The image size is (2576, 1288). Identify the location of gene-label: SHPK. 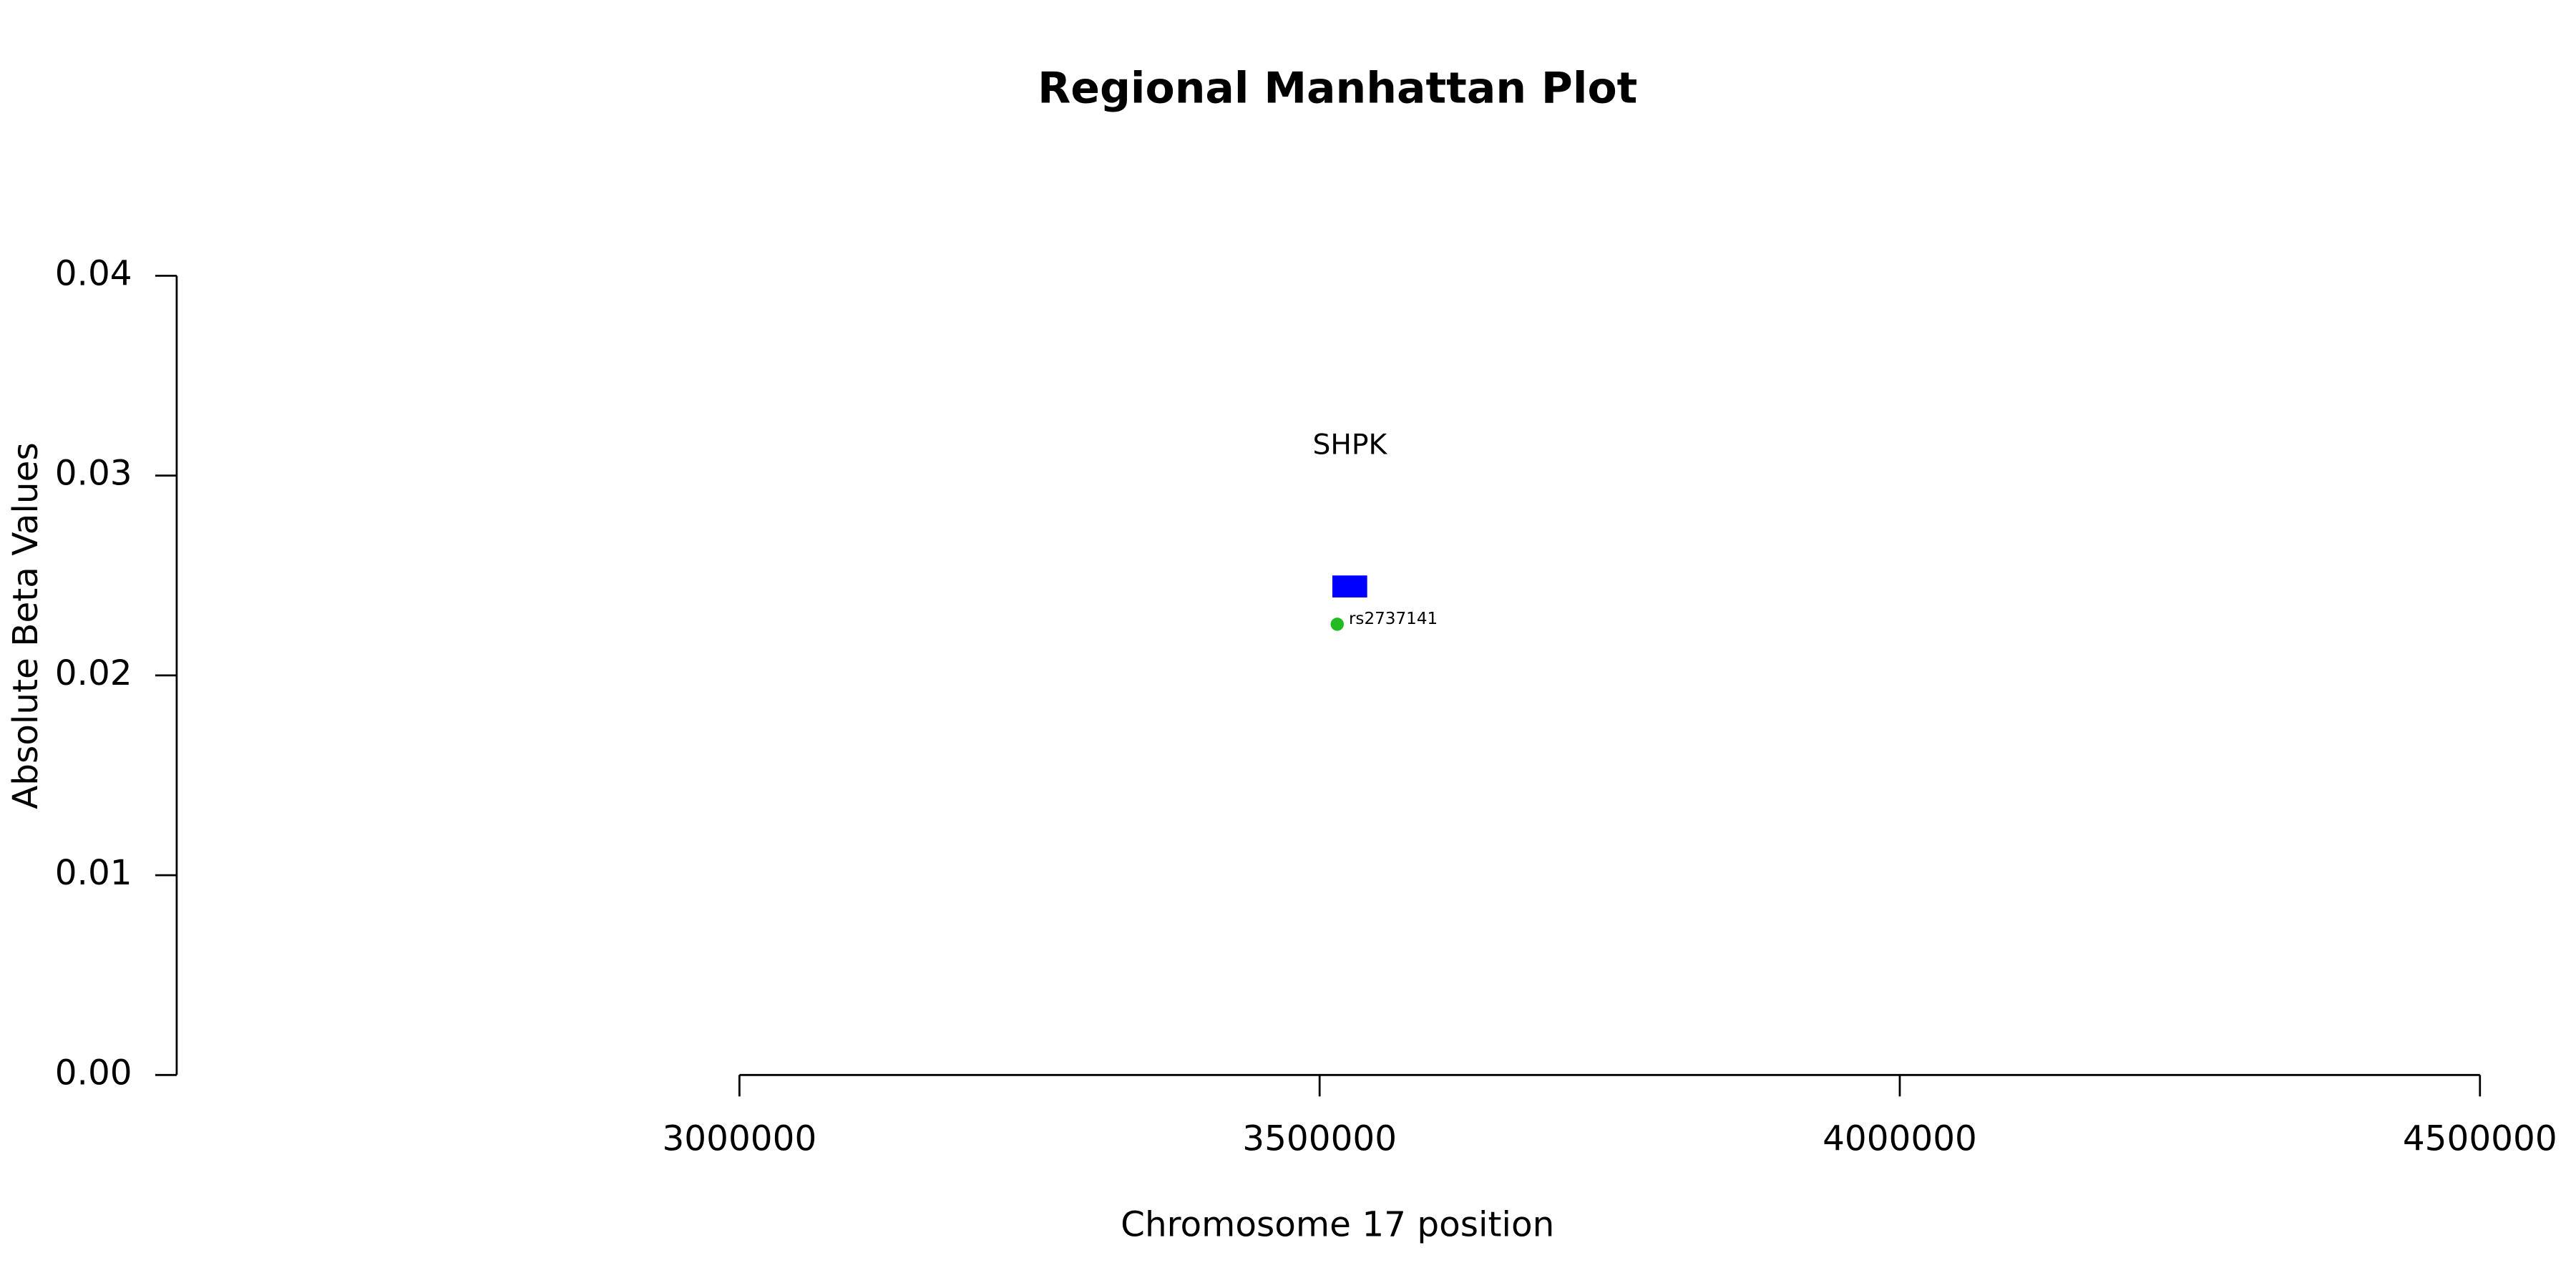
(1349, 445).